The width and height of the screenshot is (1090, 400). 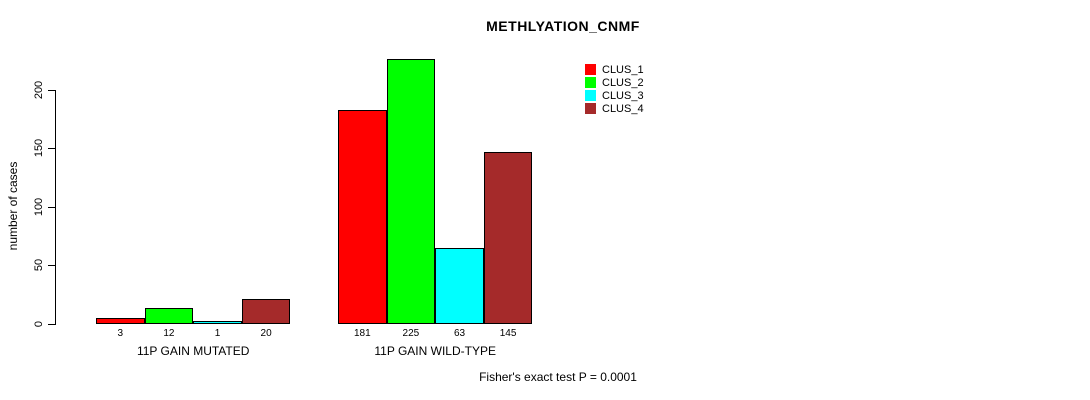 What do you see at coordinates (193, 351) in the screenshot?
I see `category-label: 11P GAIN MUTATED` at bounding box center [193, 351].